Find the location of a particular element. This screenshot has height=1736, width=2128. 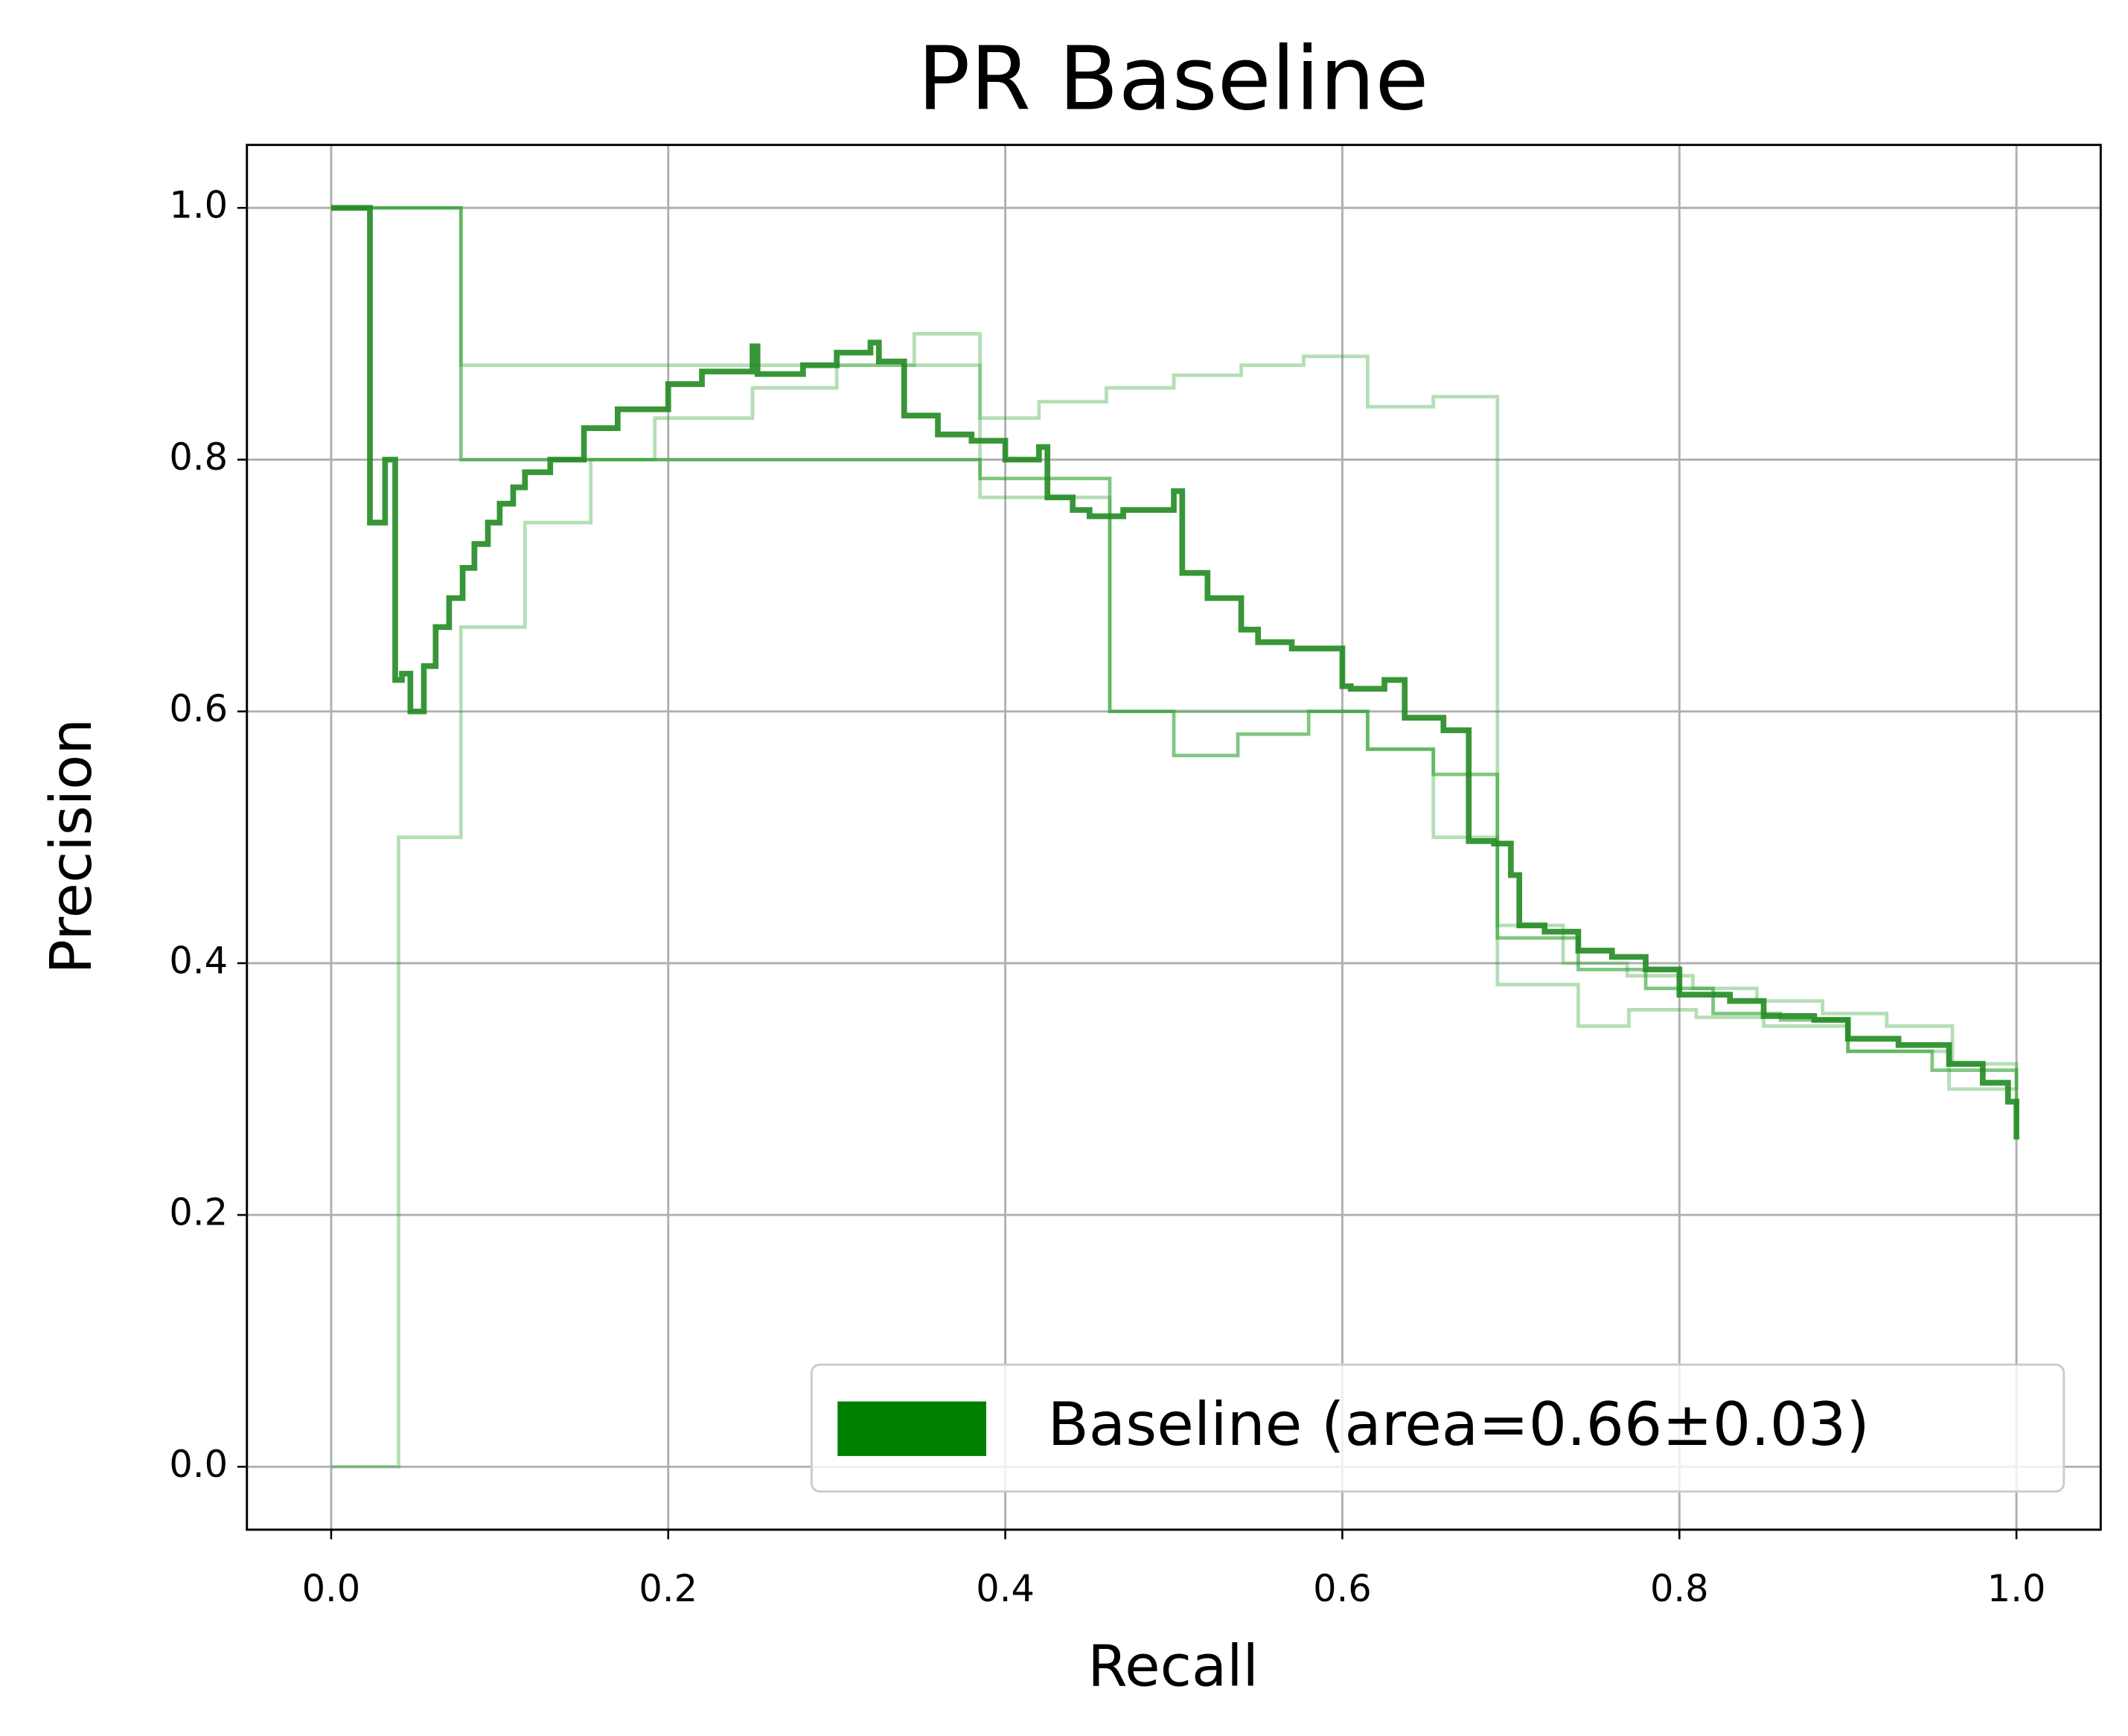

y-tick-label: 0.4 is located at coordinates (198, 960).